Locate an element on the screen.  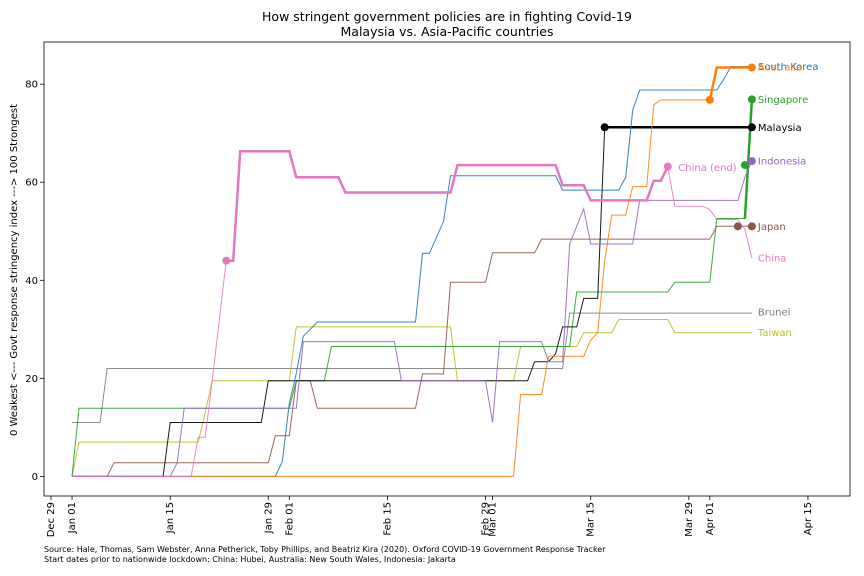
series-line-china-thick is located at coordinates (447, 206).